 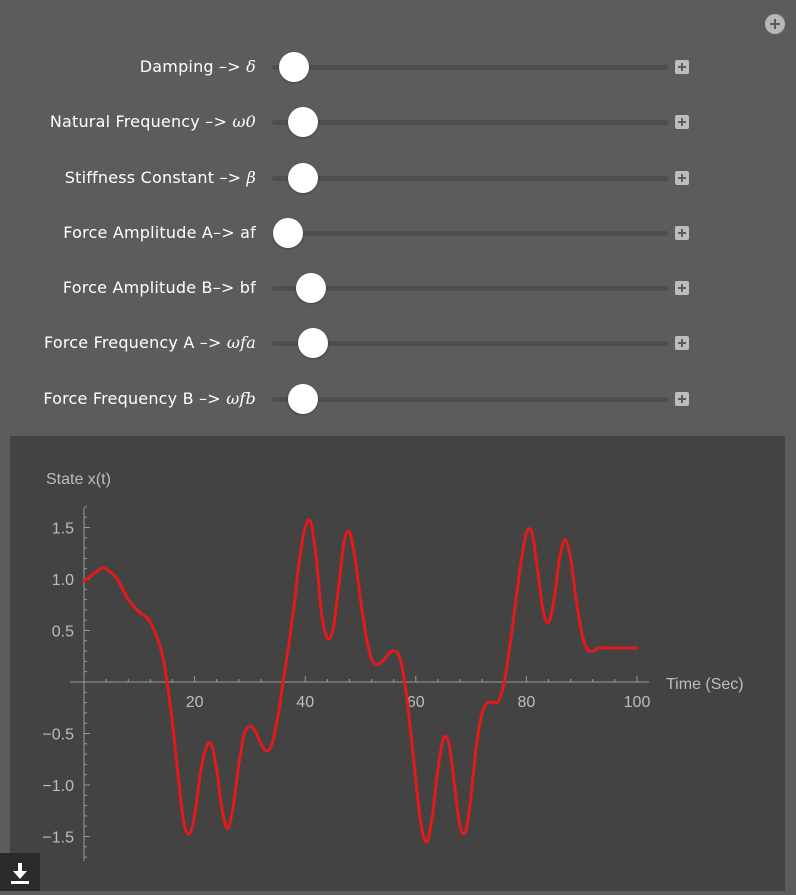 I want to click on natural-frequency-slider-thumb, so click(x=302, y=122).